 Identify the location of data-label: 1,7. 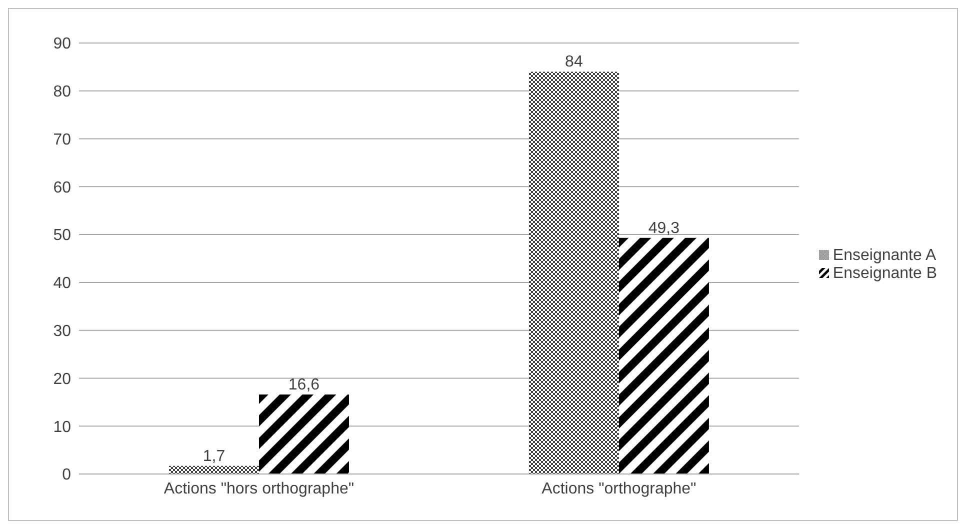
(214, 456).